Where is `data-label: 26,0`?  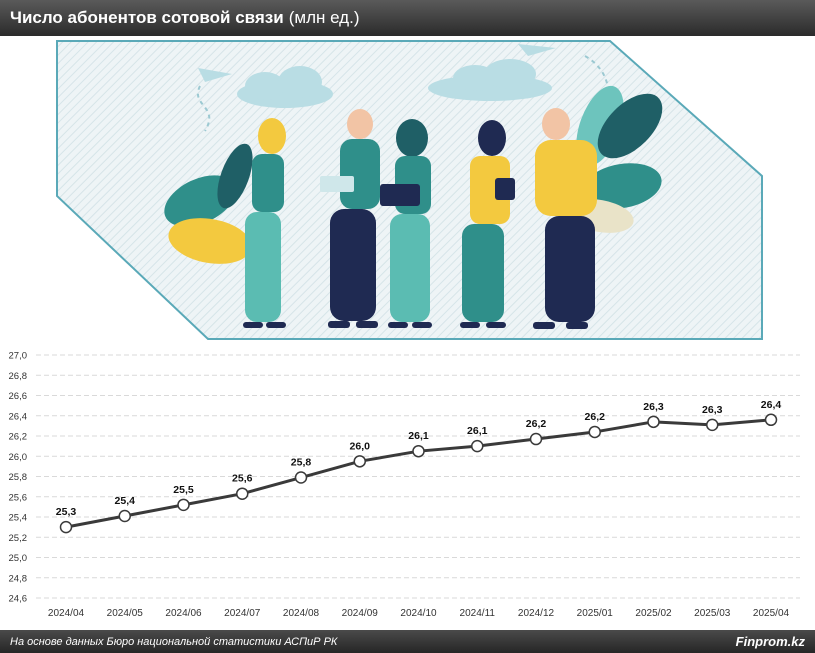 data-label: 26,0 is located at coordinates (360, 446).